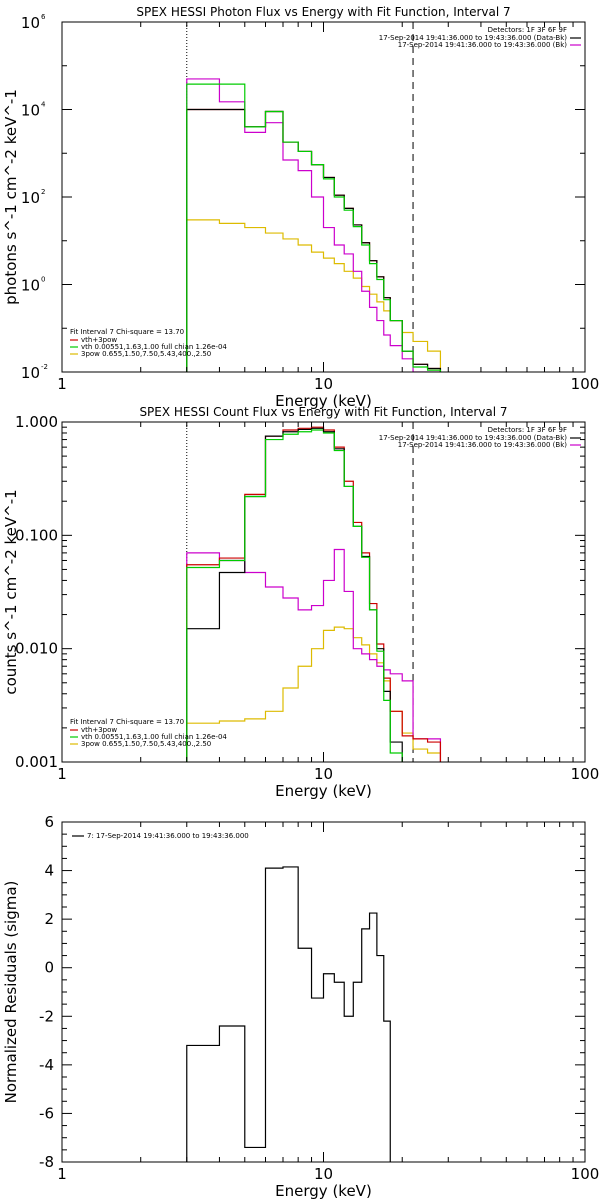 The width and height of the screenshot is (600, 1200). I want to click on y-tick-label: 0.001, so click(36, 762).